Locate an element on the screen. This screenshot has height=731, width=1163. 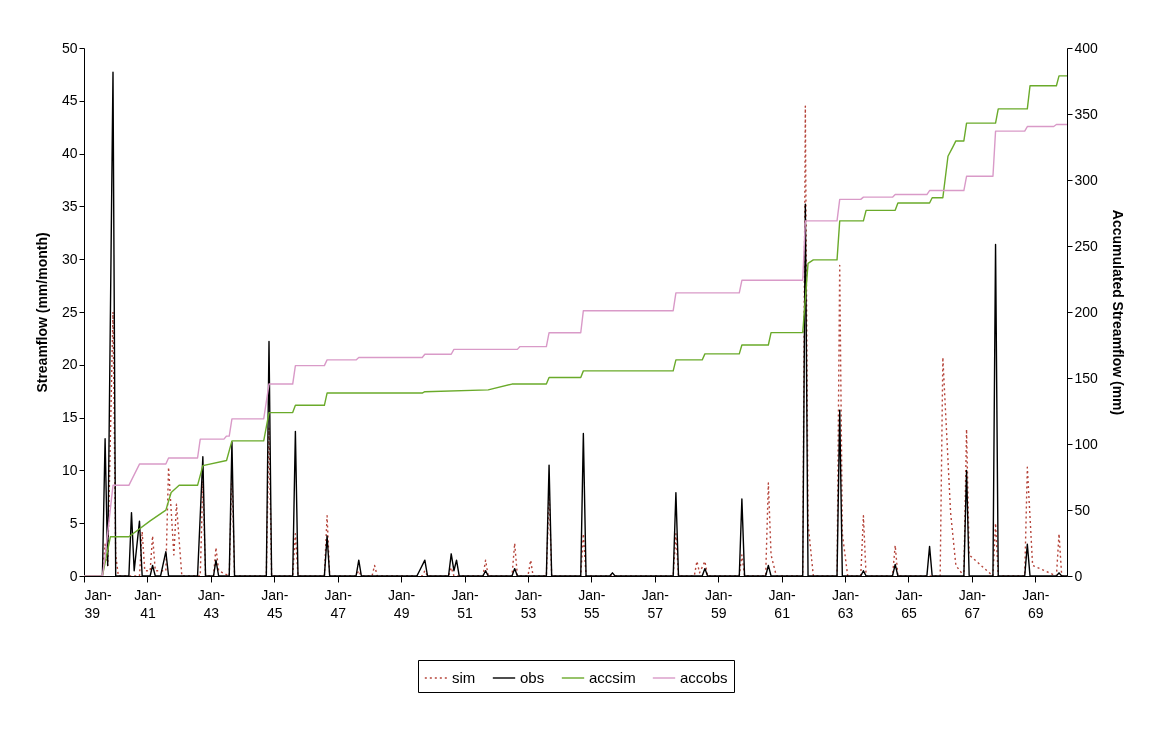
y2-tick-label: 400 is located at coordinates (1086, 47).